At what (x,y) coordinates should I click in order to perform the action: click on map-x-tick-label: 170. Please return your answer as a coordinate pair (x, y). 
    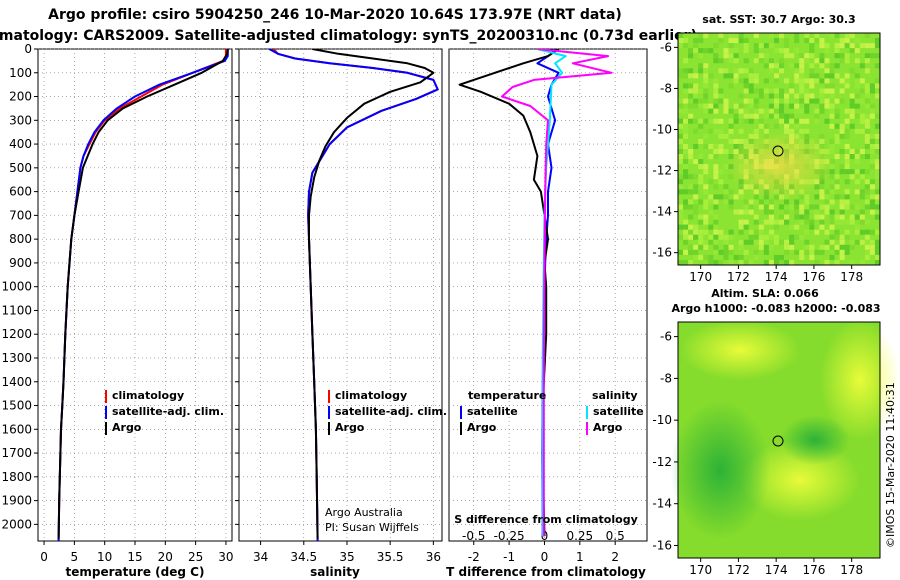
    Looking at the image, I should click on (700, 277).